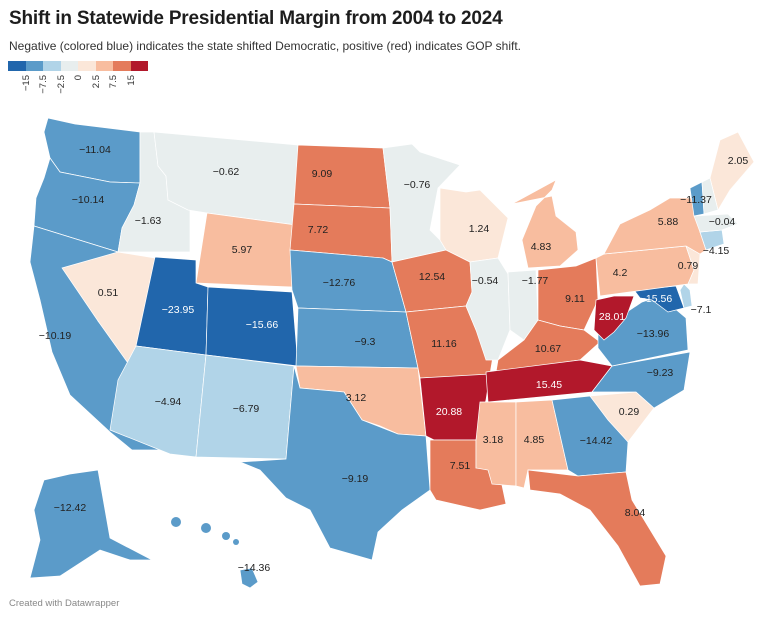 This screenshot has width=780, height=619. I want to click on state-sc, so click(622, 417).